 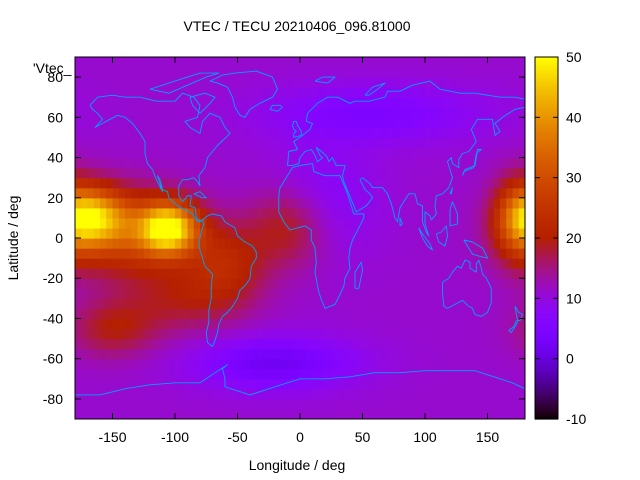 What do you see at coordinates (55, 77) in the screenshot?
I see `y-tick-label: 80` at bounding box center [55, 77].